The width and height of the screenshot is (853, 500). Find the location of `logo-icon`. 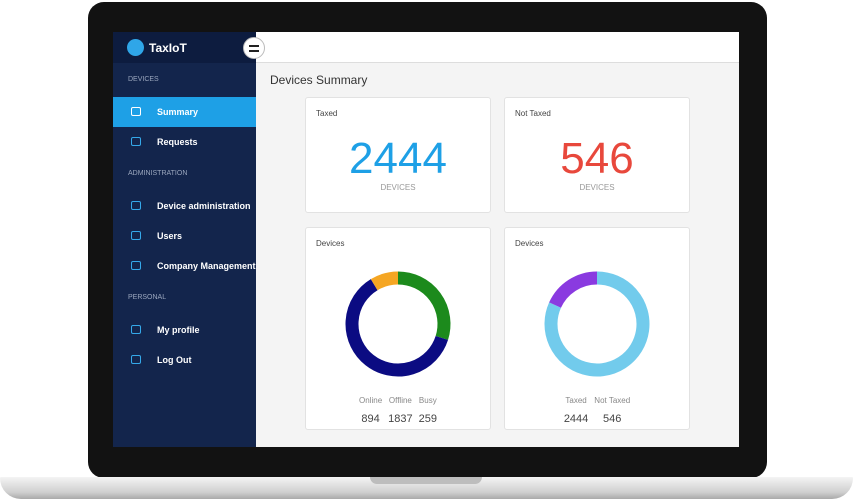

logo-icon is located at coordinates (135, 47).